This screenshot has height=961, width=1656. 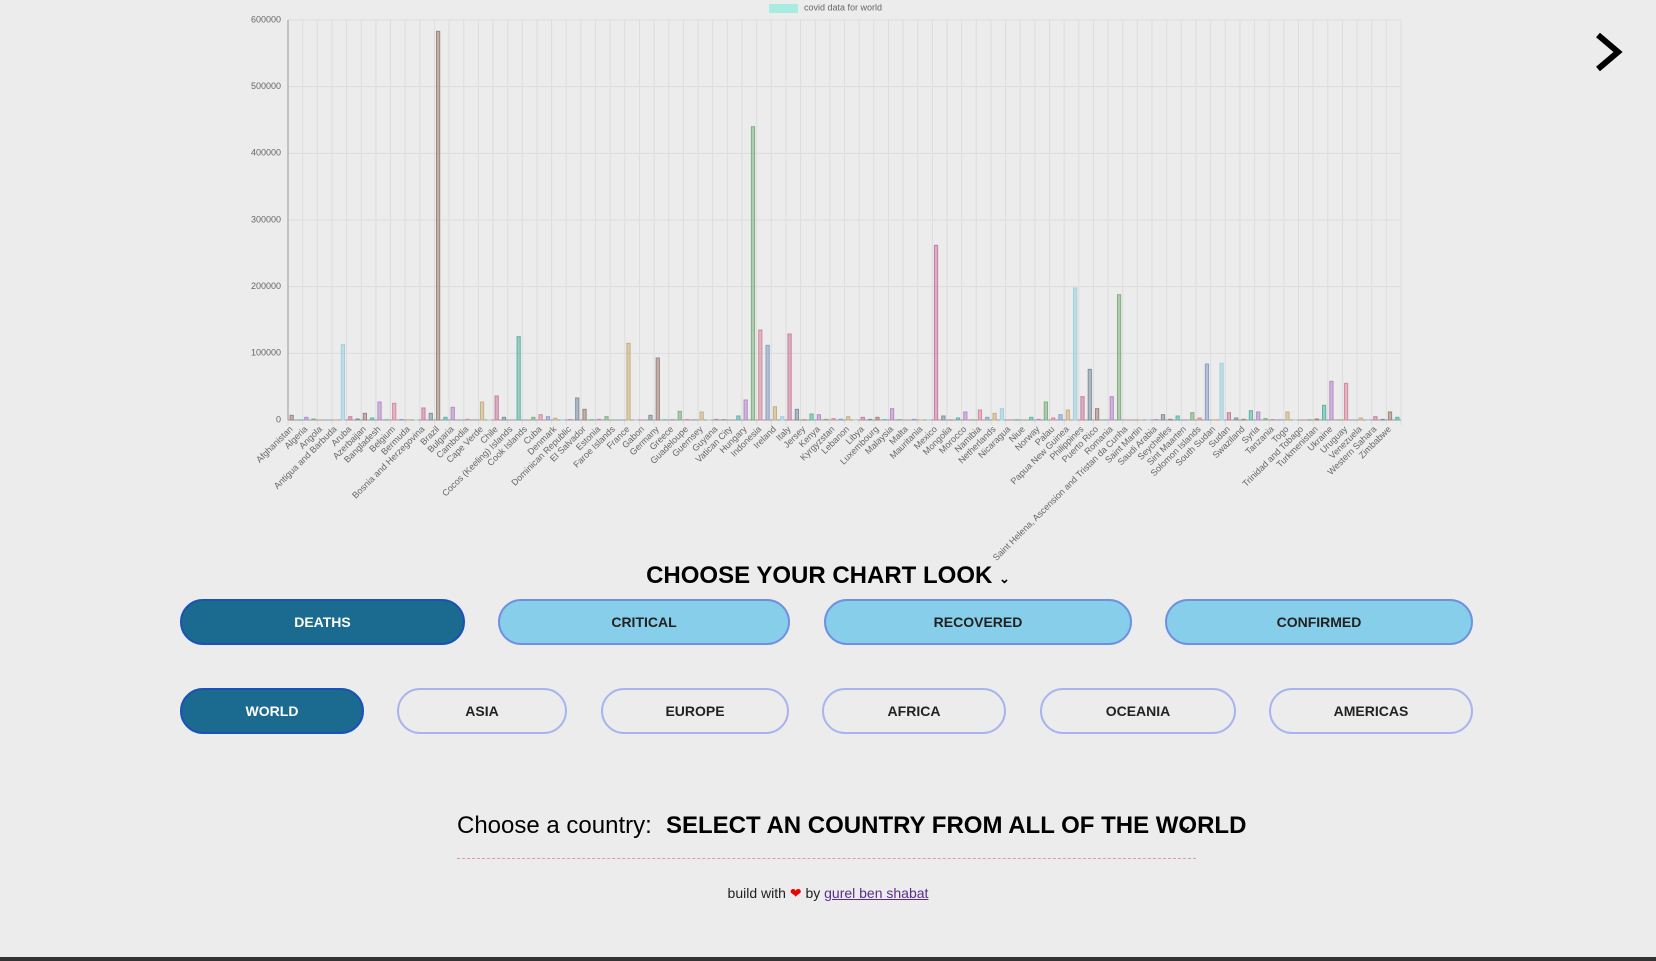 I want to click on metric-button: DEATHS, so click(x=322, y=622).